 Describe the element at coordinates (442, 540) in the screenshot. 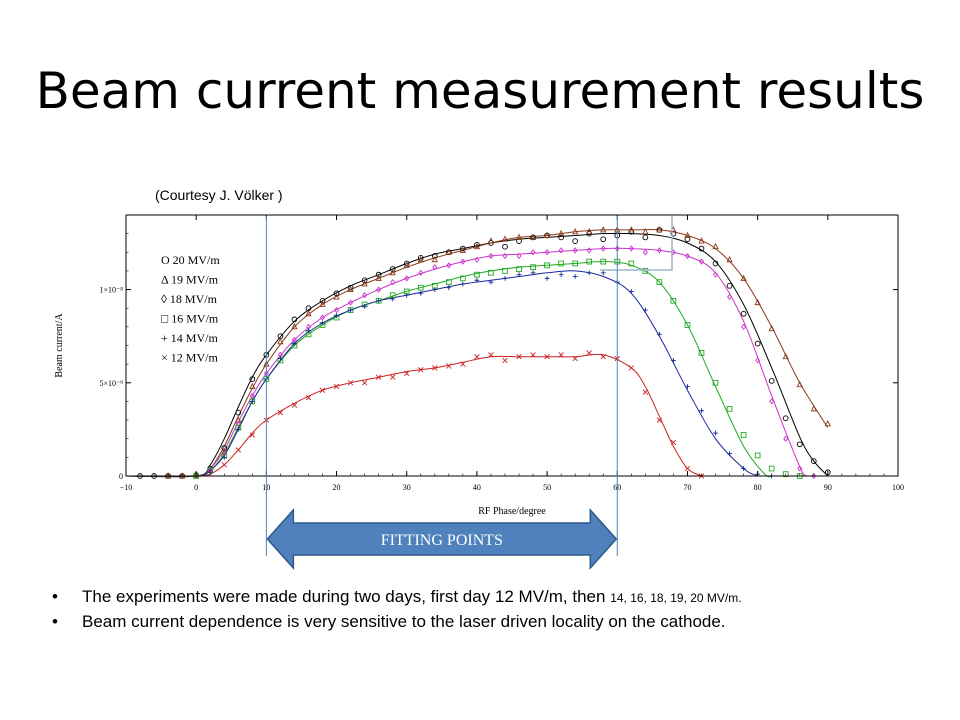

I see `fitting-points-label: FITTING POINTS` at that location.